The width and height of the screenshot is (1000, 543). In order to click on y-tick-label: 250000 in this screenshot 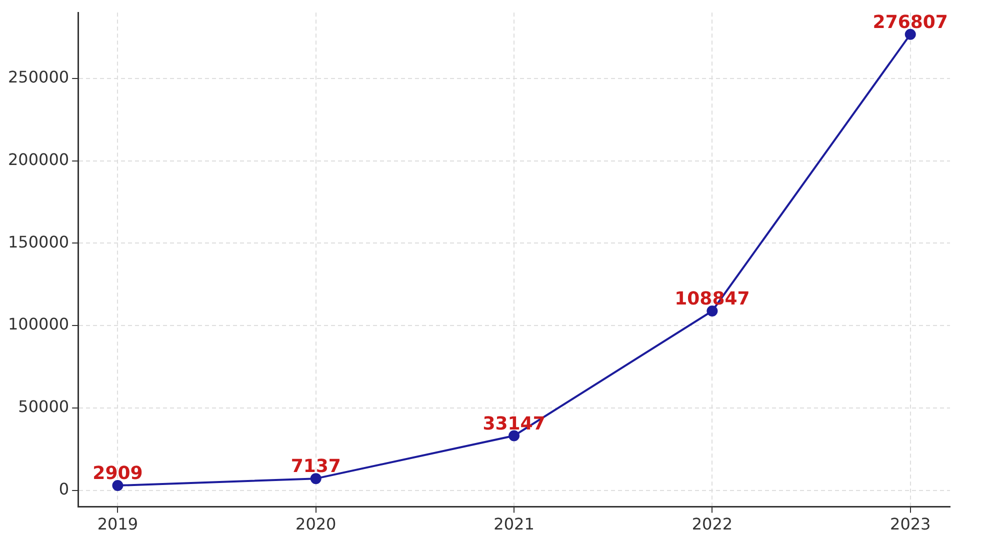, I will do `click(39, 77)`.